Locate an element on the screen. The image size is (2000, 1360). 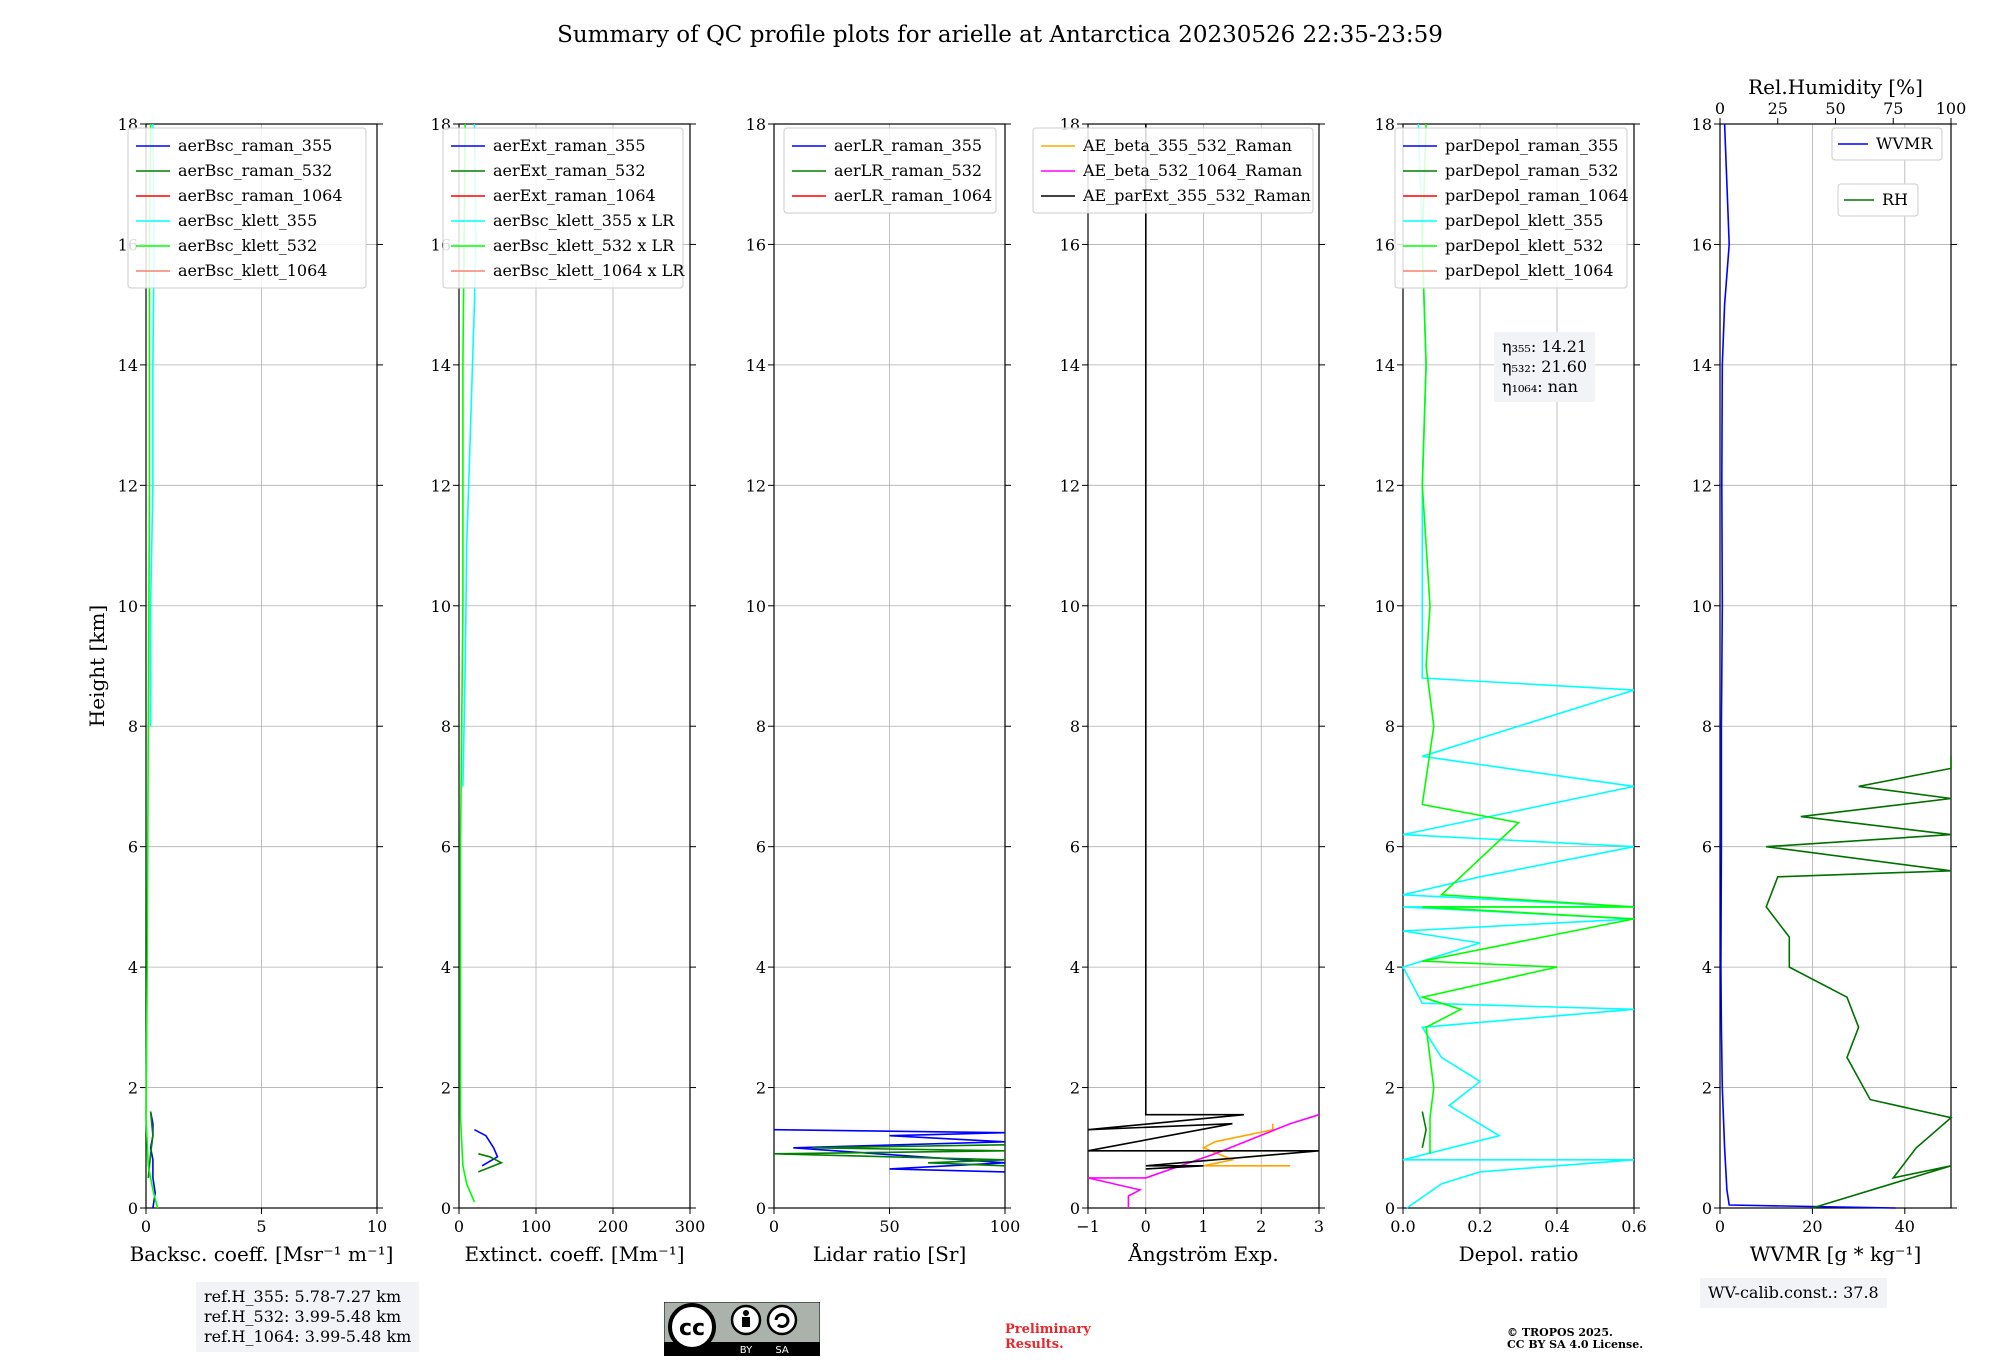
tick-label-x: 0.6 is located at coordinates (1633, 1226).